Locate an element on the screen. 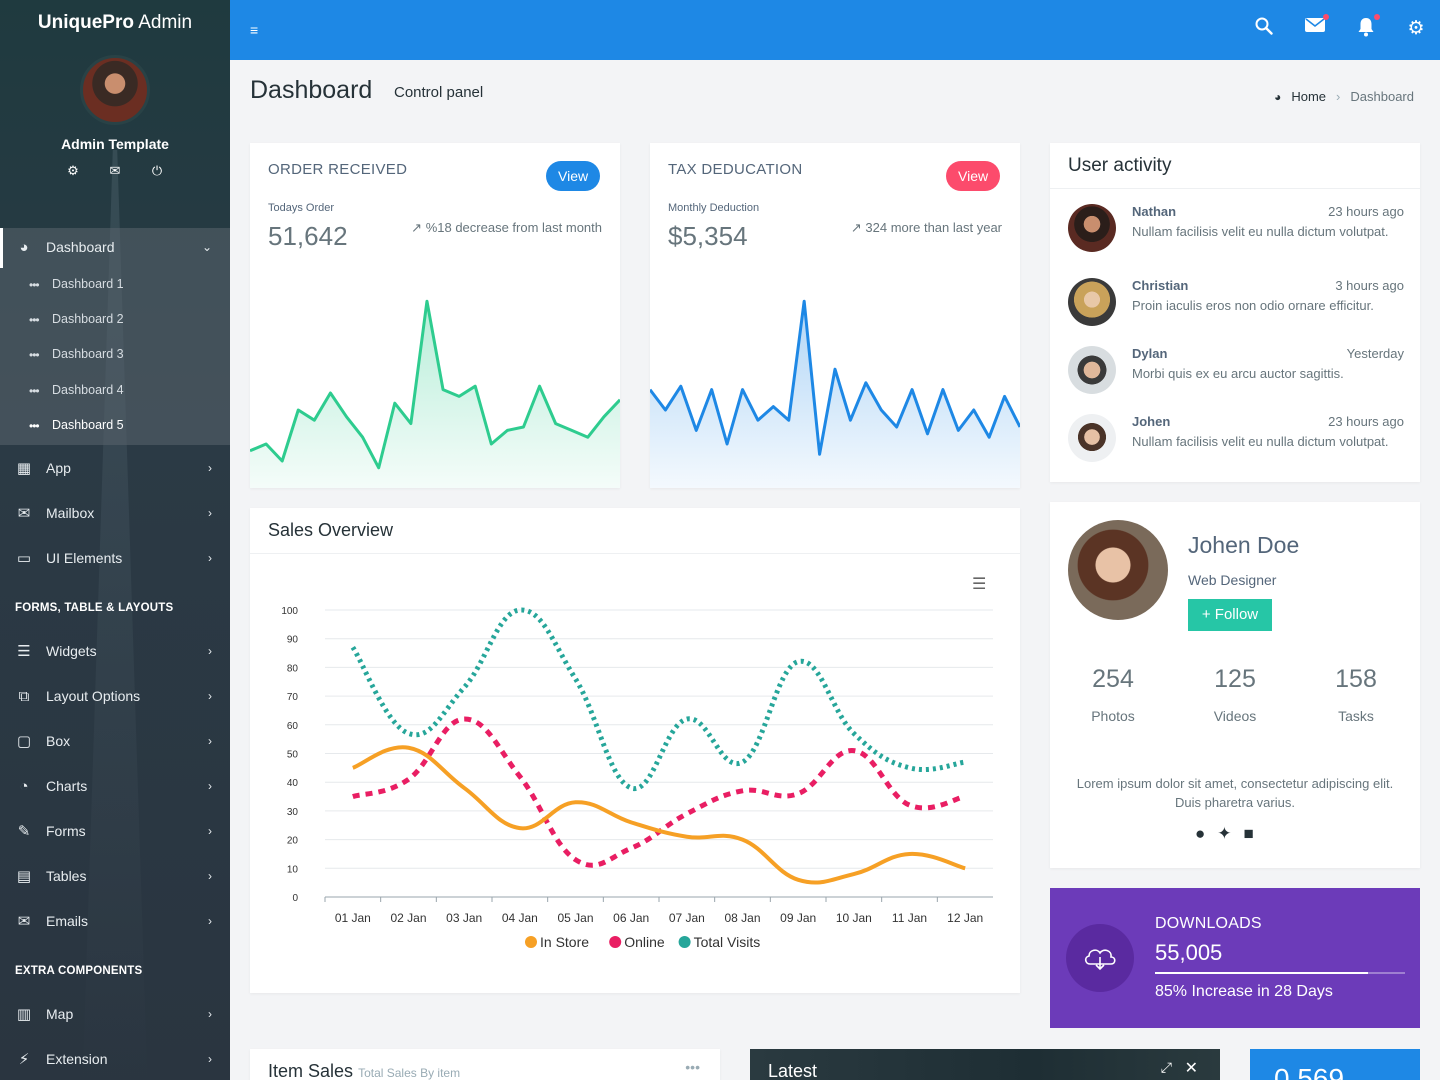 The width and height of the screenshot is (1440, 1080). legend-label: Online is located at coordinates (644, 942).